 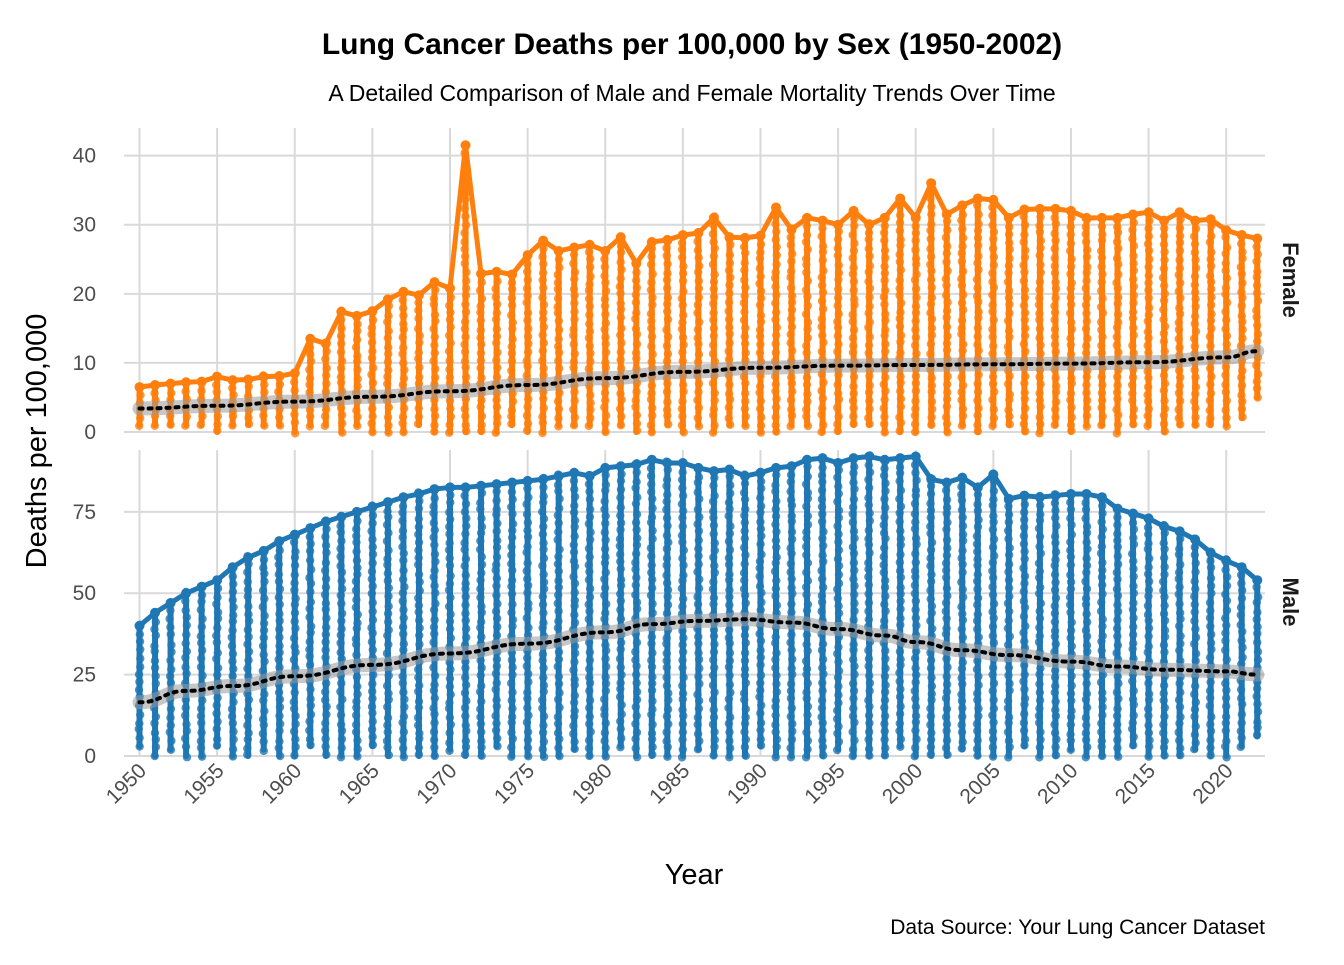 I want to click on max-point-male-1996, so click(x=853, y=458).